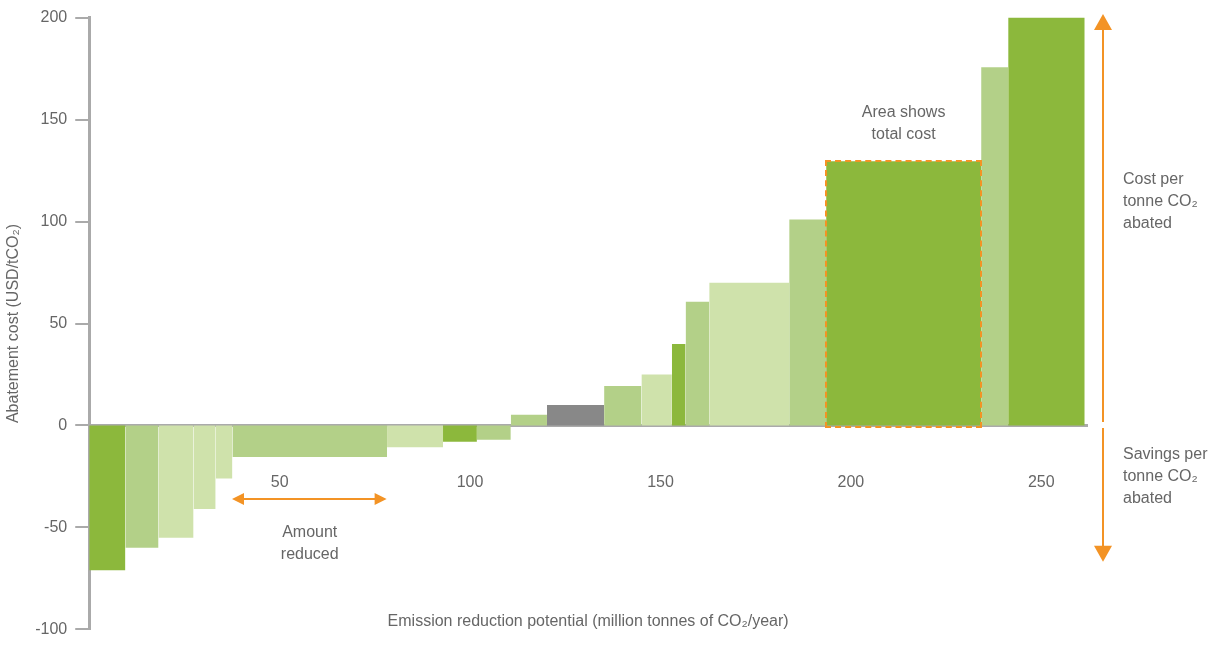 The height and width of the screenshot is (647, 1220). I want to click on x-tick-label: 150, so click(660, 482).